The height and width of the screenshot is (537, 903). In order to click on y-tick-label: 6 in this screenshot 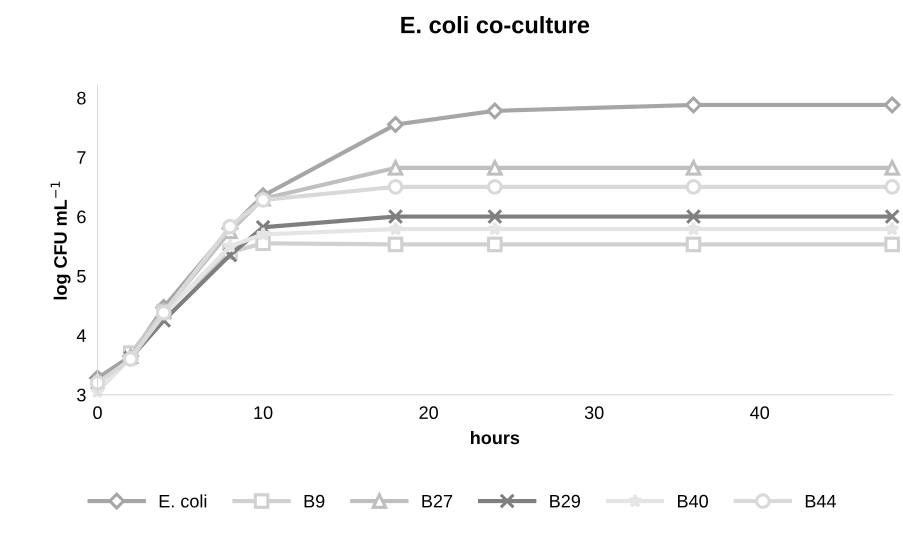, I will do `click(81, 217)`.